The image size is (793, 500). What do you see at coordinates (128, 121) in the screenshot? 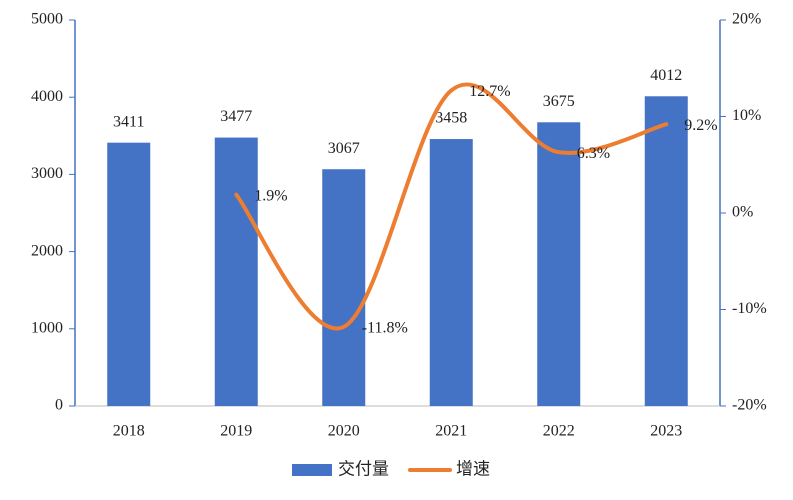
I see `bar-value-label: 3411` at bounding box center [128, 121].